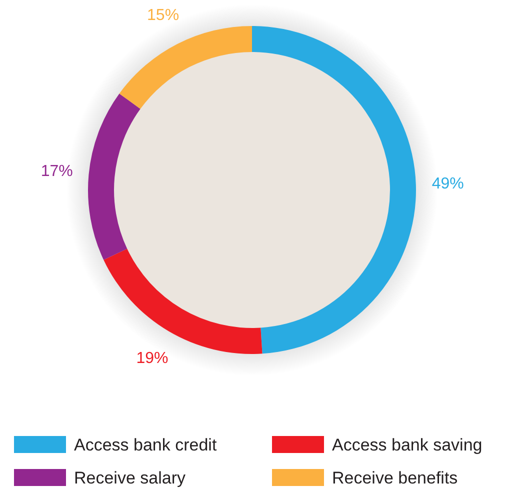 The image size is (513, 491). Describe the element at coordinates (395, 478) in the screenshot. I see `legend-label: Receive benefits` at that location.